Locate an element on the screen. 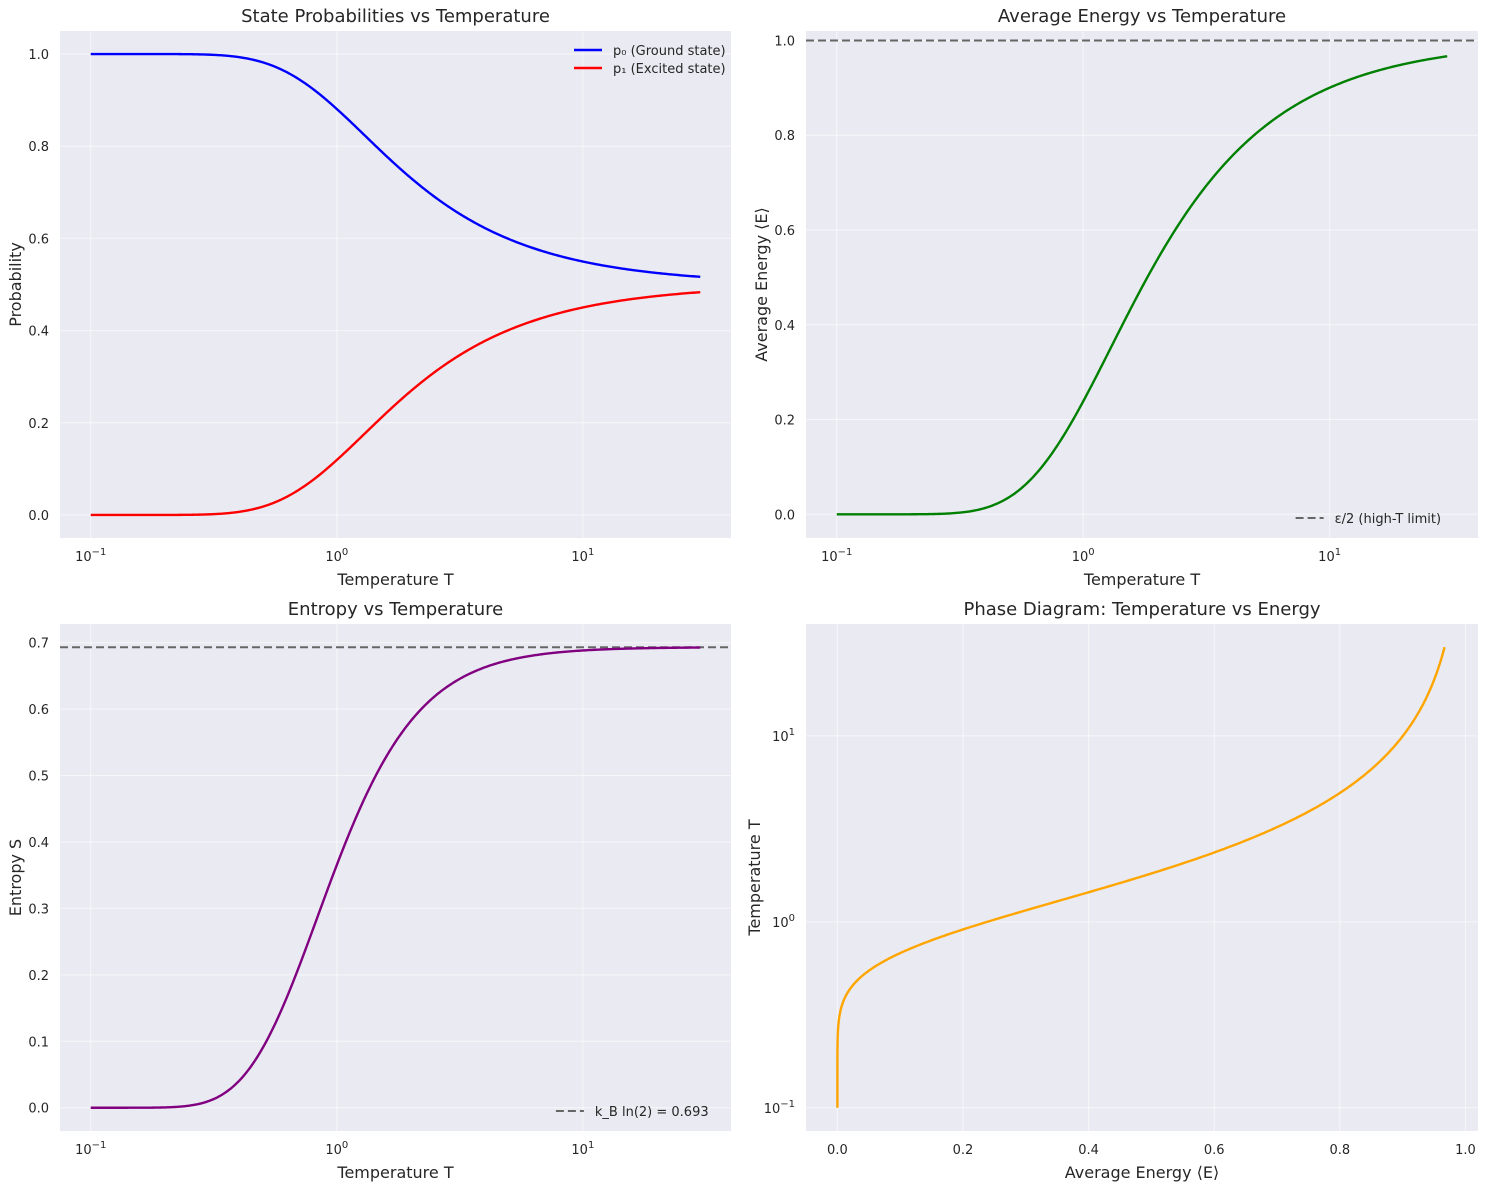  legend-label: k_B ln(2) = 0.693 is located at coordinates (652, 1112).